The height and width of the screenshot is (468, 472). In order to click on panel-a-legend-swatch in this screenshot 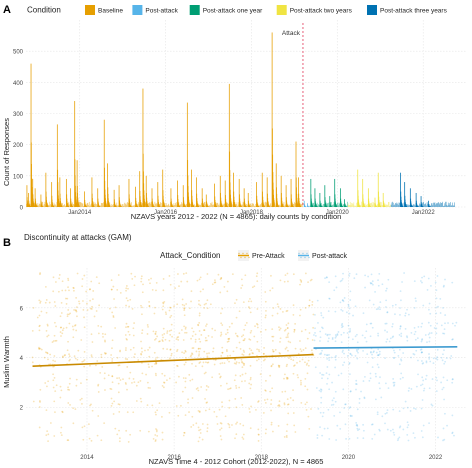, I will do `click(90, 10)`.